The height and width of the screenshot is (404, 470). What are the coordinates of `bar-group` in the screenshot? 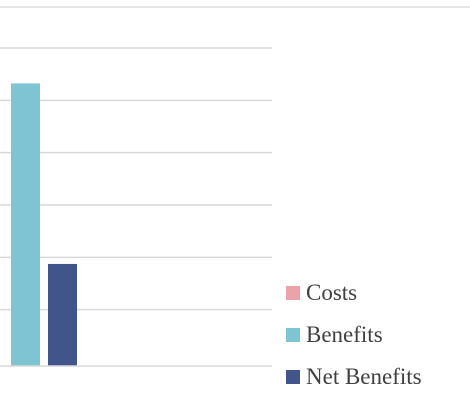 It's located at (44, 225).